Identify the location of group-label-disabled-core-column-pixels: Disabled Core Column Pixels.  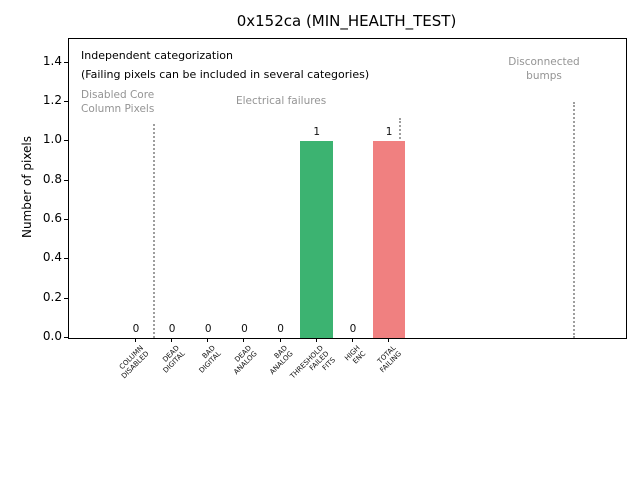
(118, 102).